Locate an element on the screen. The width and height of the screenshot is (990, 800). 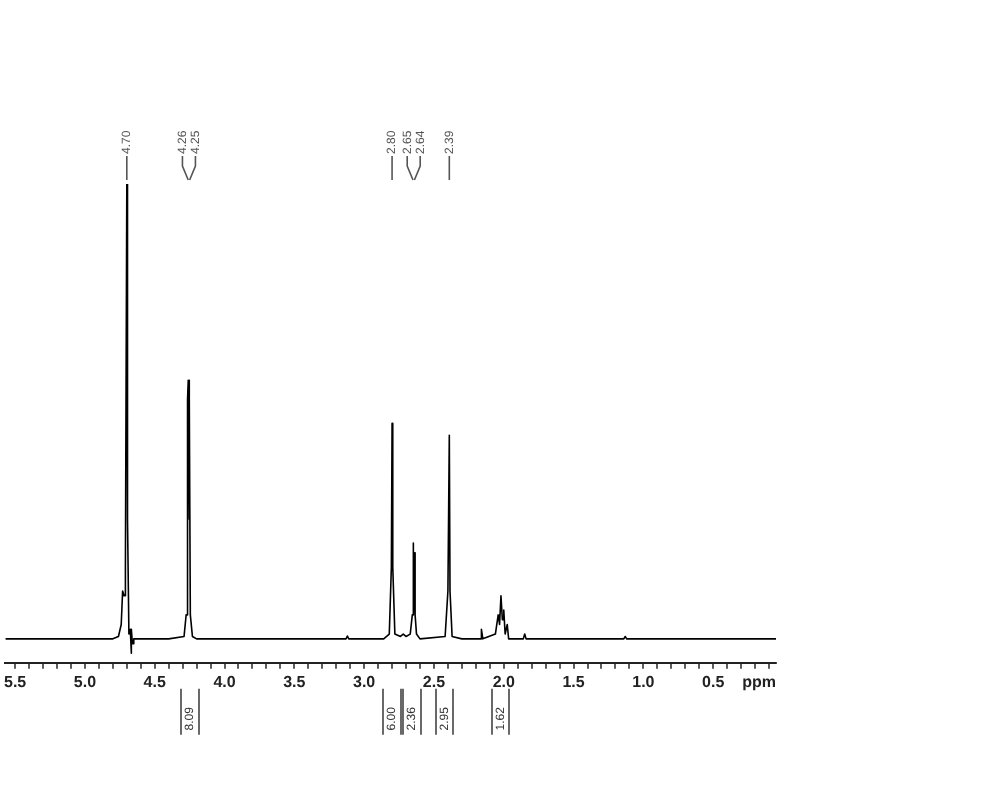
x-tick-label: 3.0 is located at coordinates (365, 681).